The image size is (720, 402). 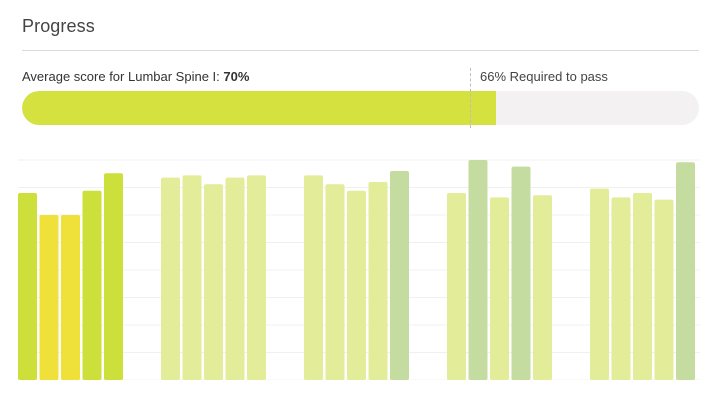 I want to click on pass-threshold-marker, so click(x=470, y=98).